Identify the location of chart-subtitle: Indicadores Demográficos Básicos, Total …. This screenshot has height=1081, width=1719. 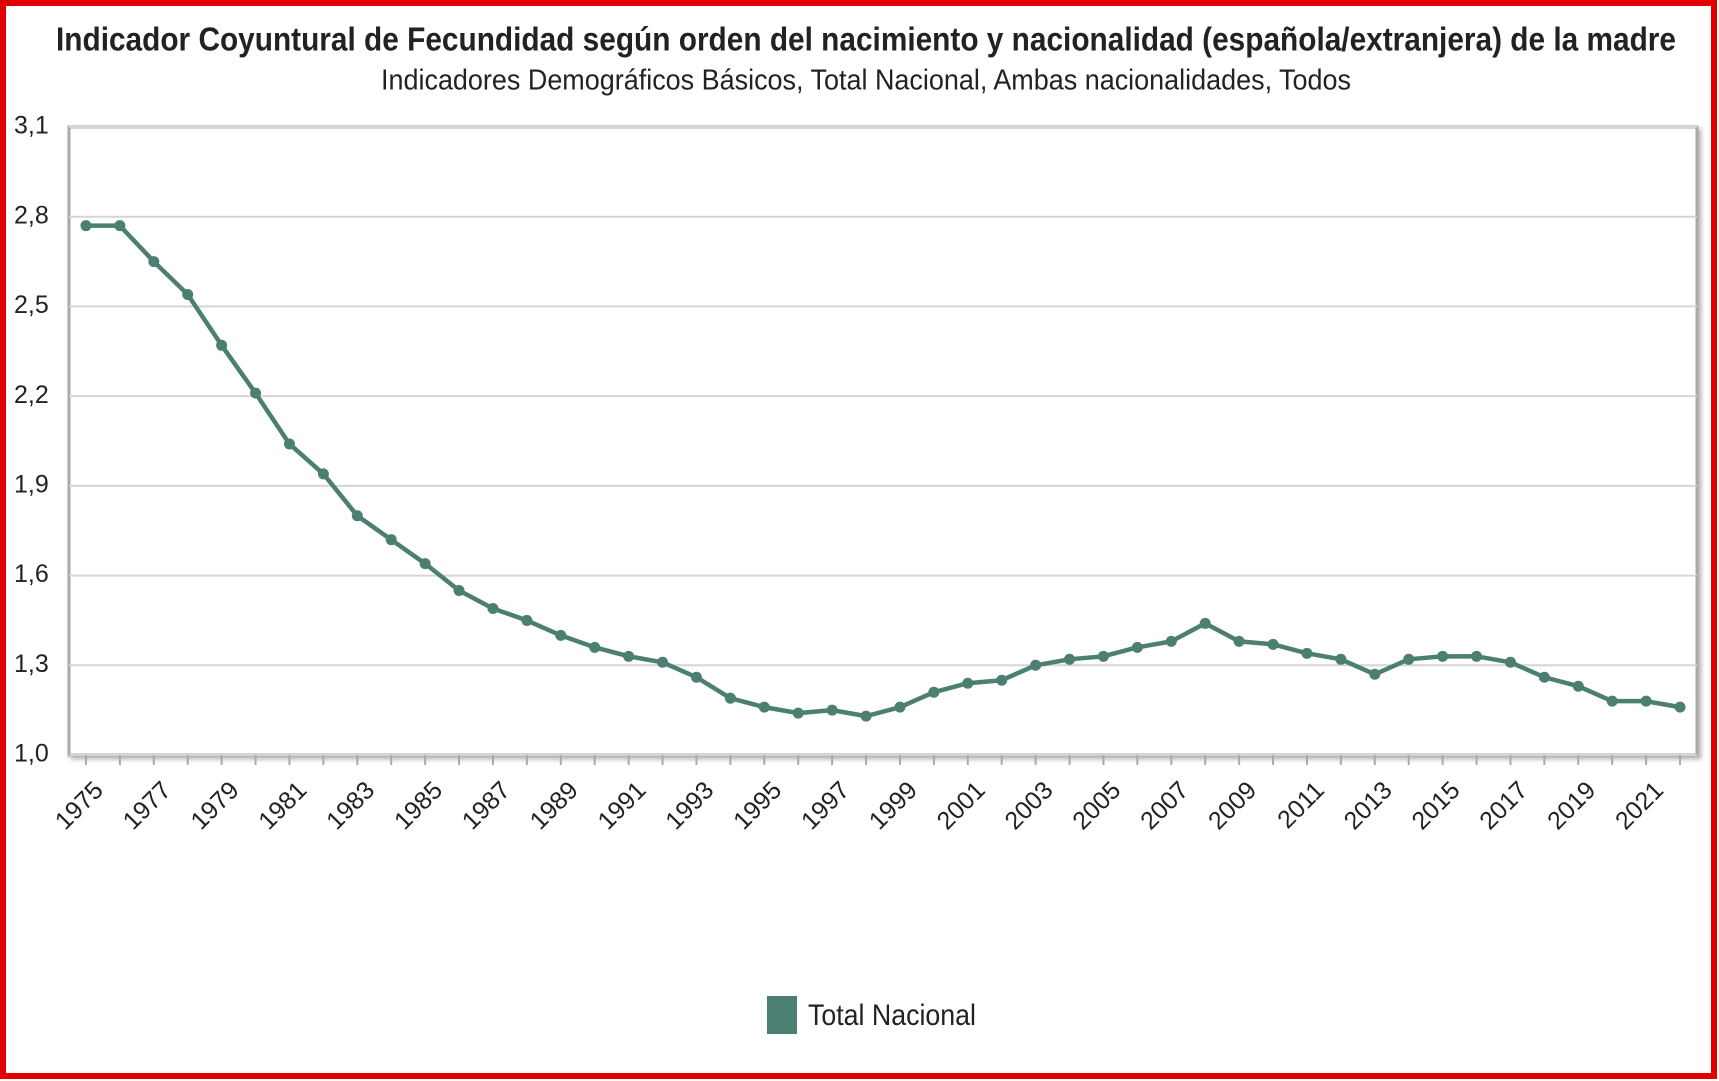
(866, 81).